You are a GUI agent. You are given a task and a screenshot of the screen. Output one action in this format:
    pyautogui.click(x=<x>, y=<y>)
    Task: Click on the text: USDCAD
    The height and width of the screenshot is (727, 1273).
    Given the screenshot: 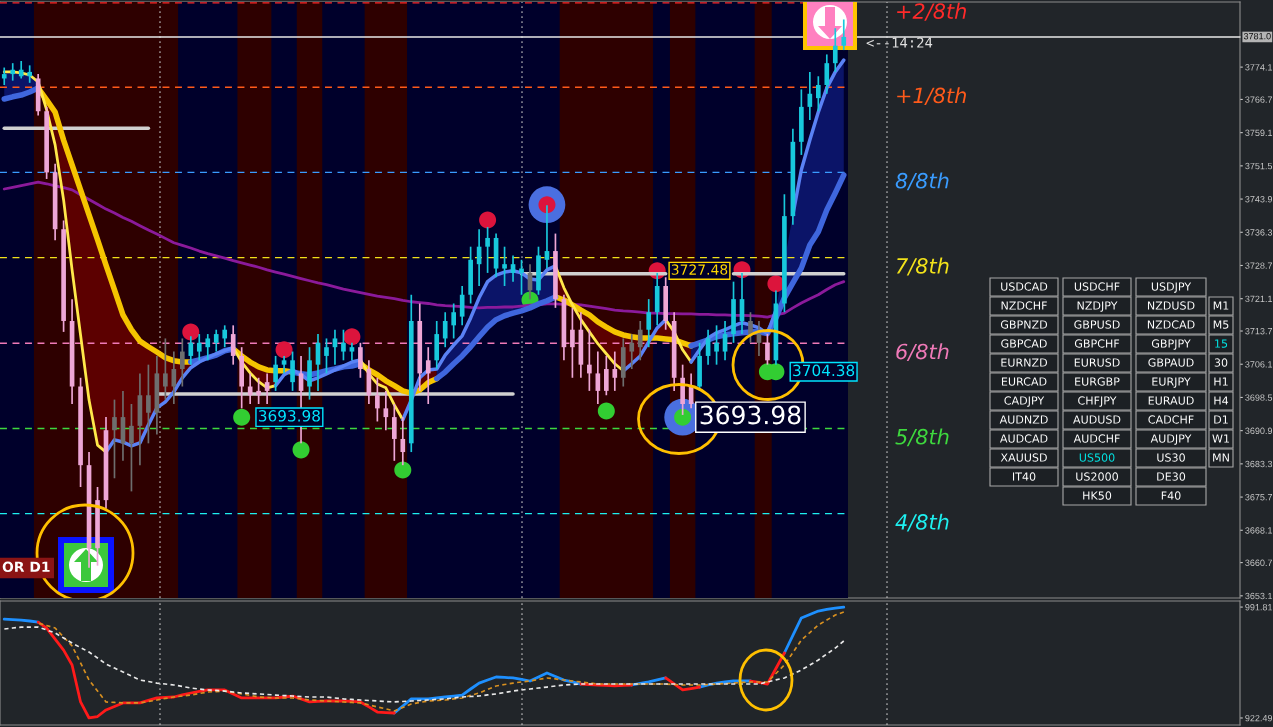 What is the action you would take?
    pyautogui.click(x=1024, y=286)
    